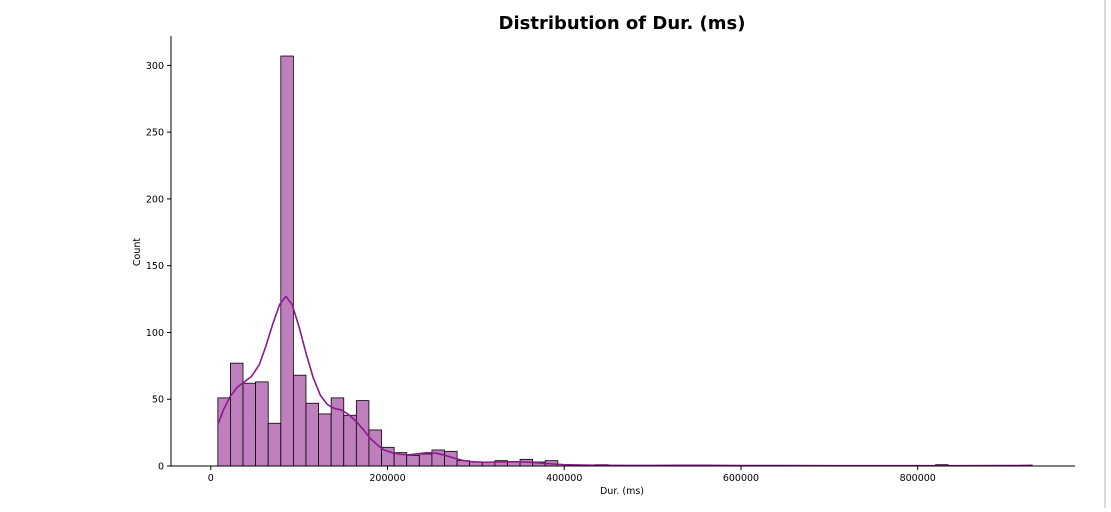  What do you see at coordinates (161, 467) in the screenshot?
I see `y-tick-label: 0` at bounding box center [161, 467].